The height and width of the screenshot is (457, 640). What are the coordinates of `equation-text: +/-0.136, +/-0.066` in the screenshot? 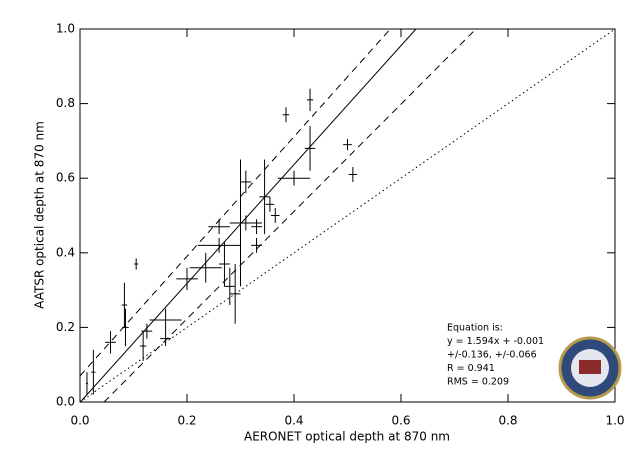 It's located at (492, 355).